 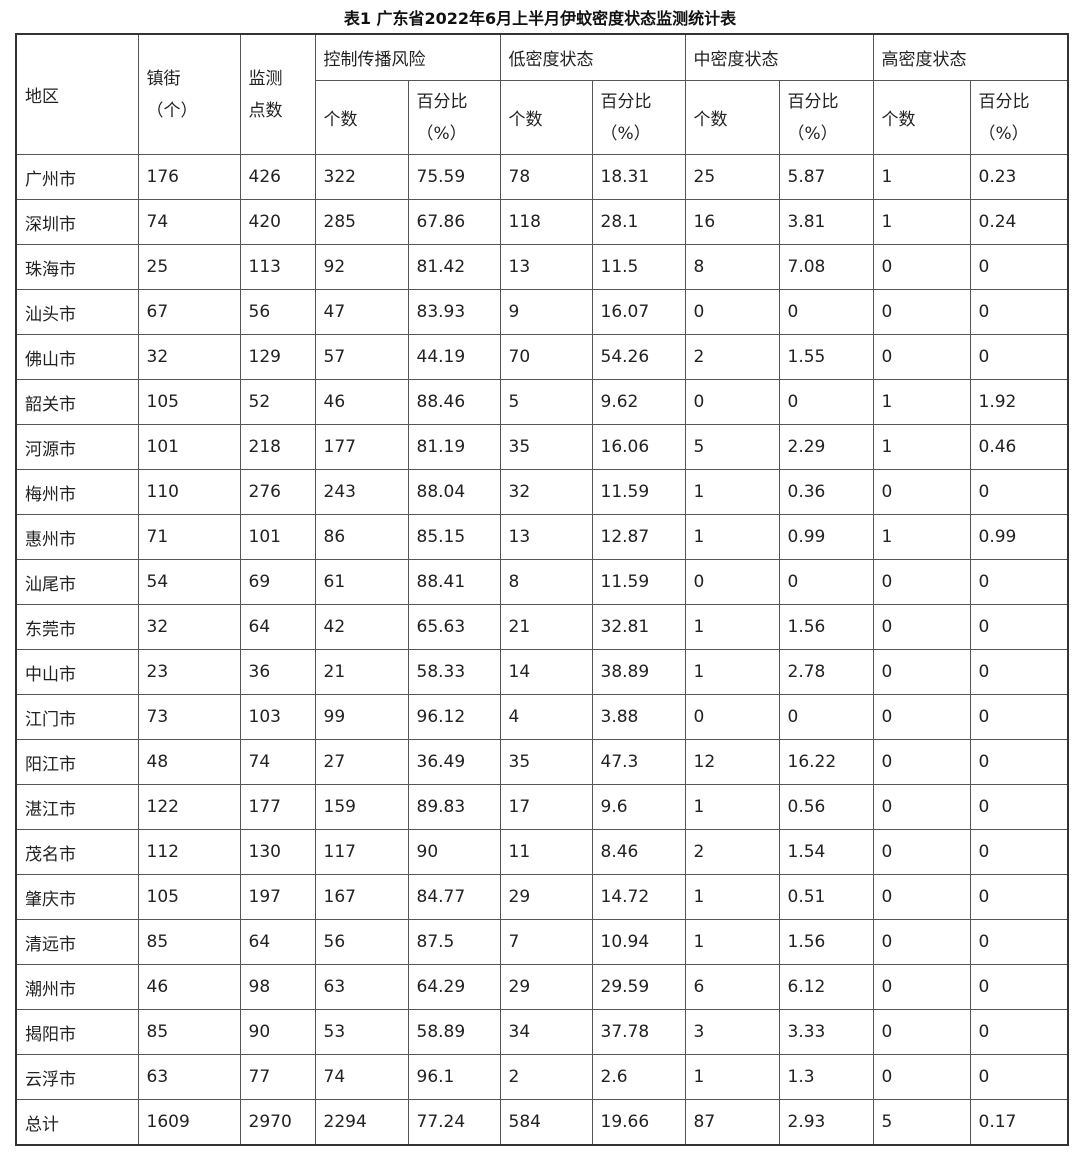 I want to click on header-row-2: 个数 百分比 （%） 个数 百分比 （%） 个数 百分比 （%） 个数 百分比 （%）, so click(x=542, y=117).